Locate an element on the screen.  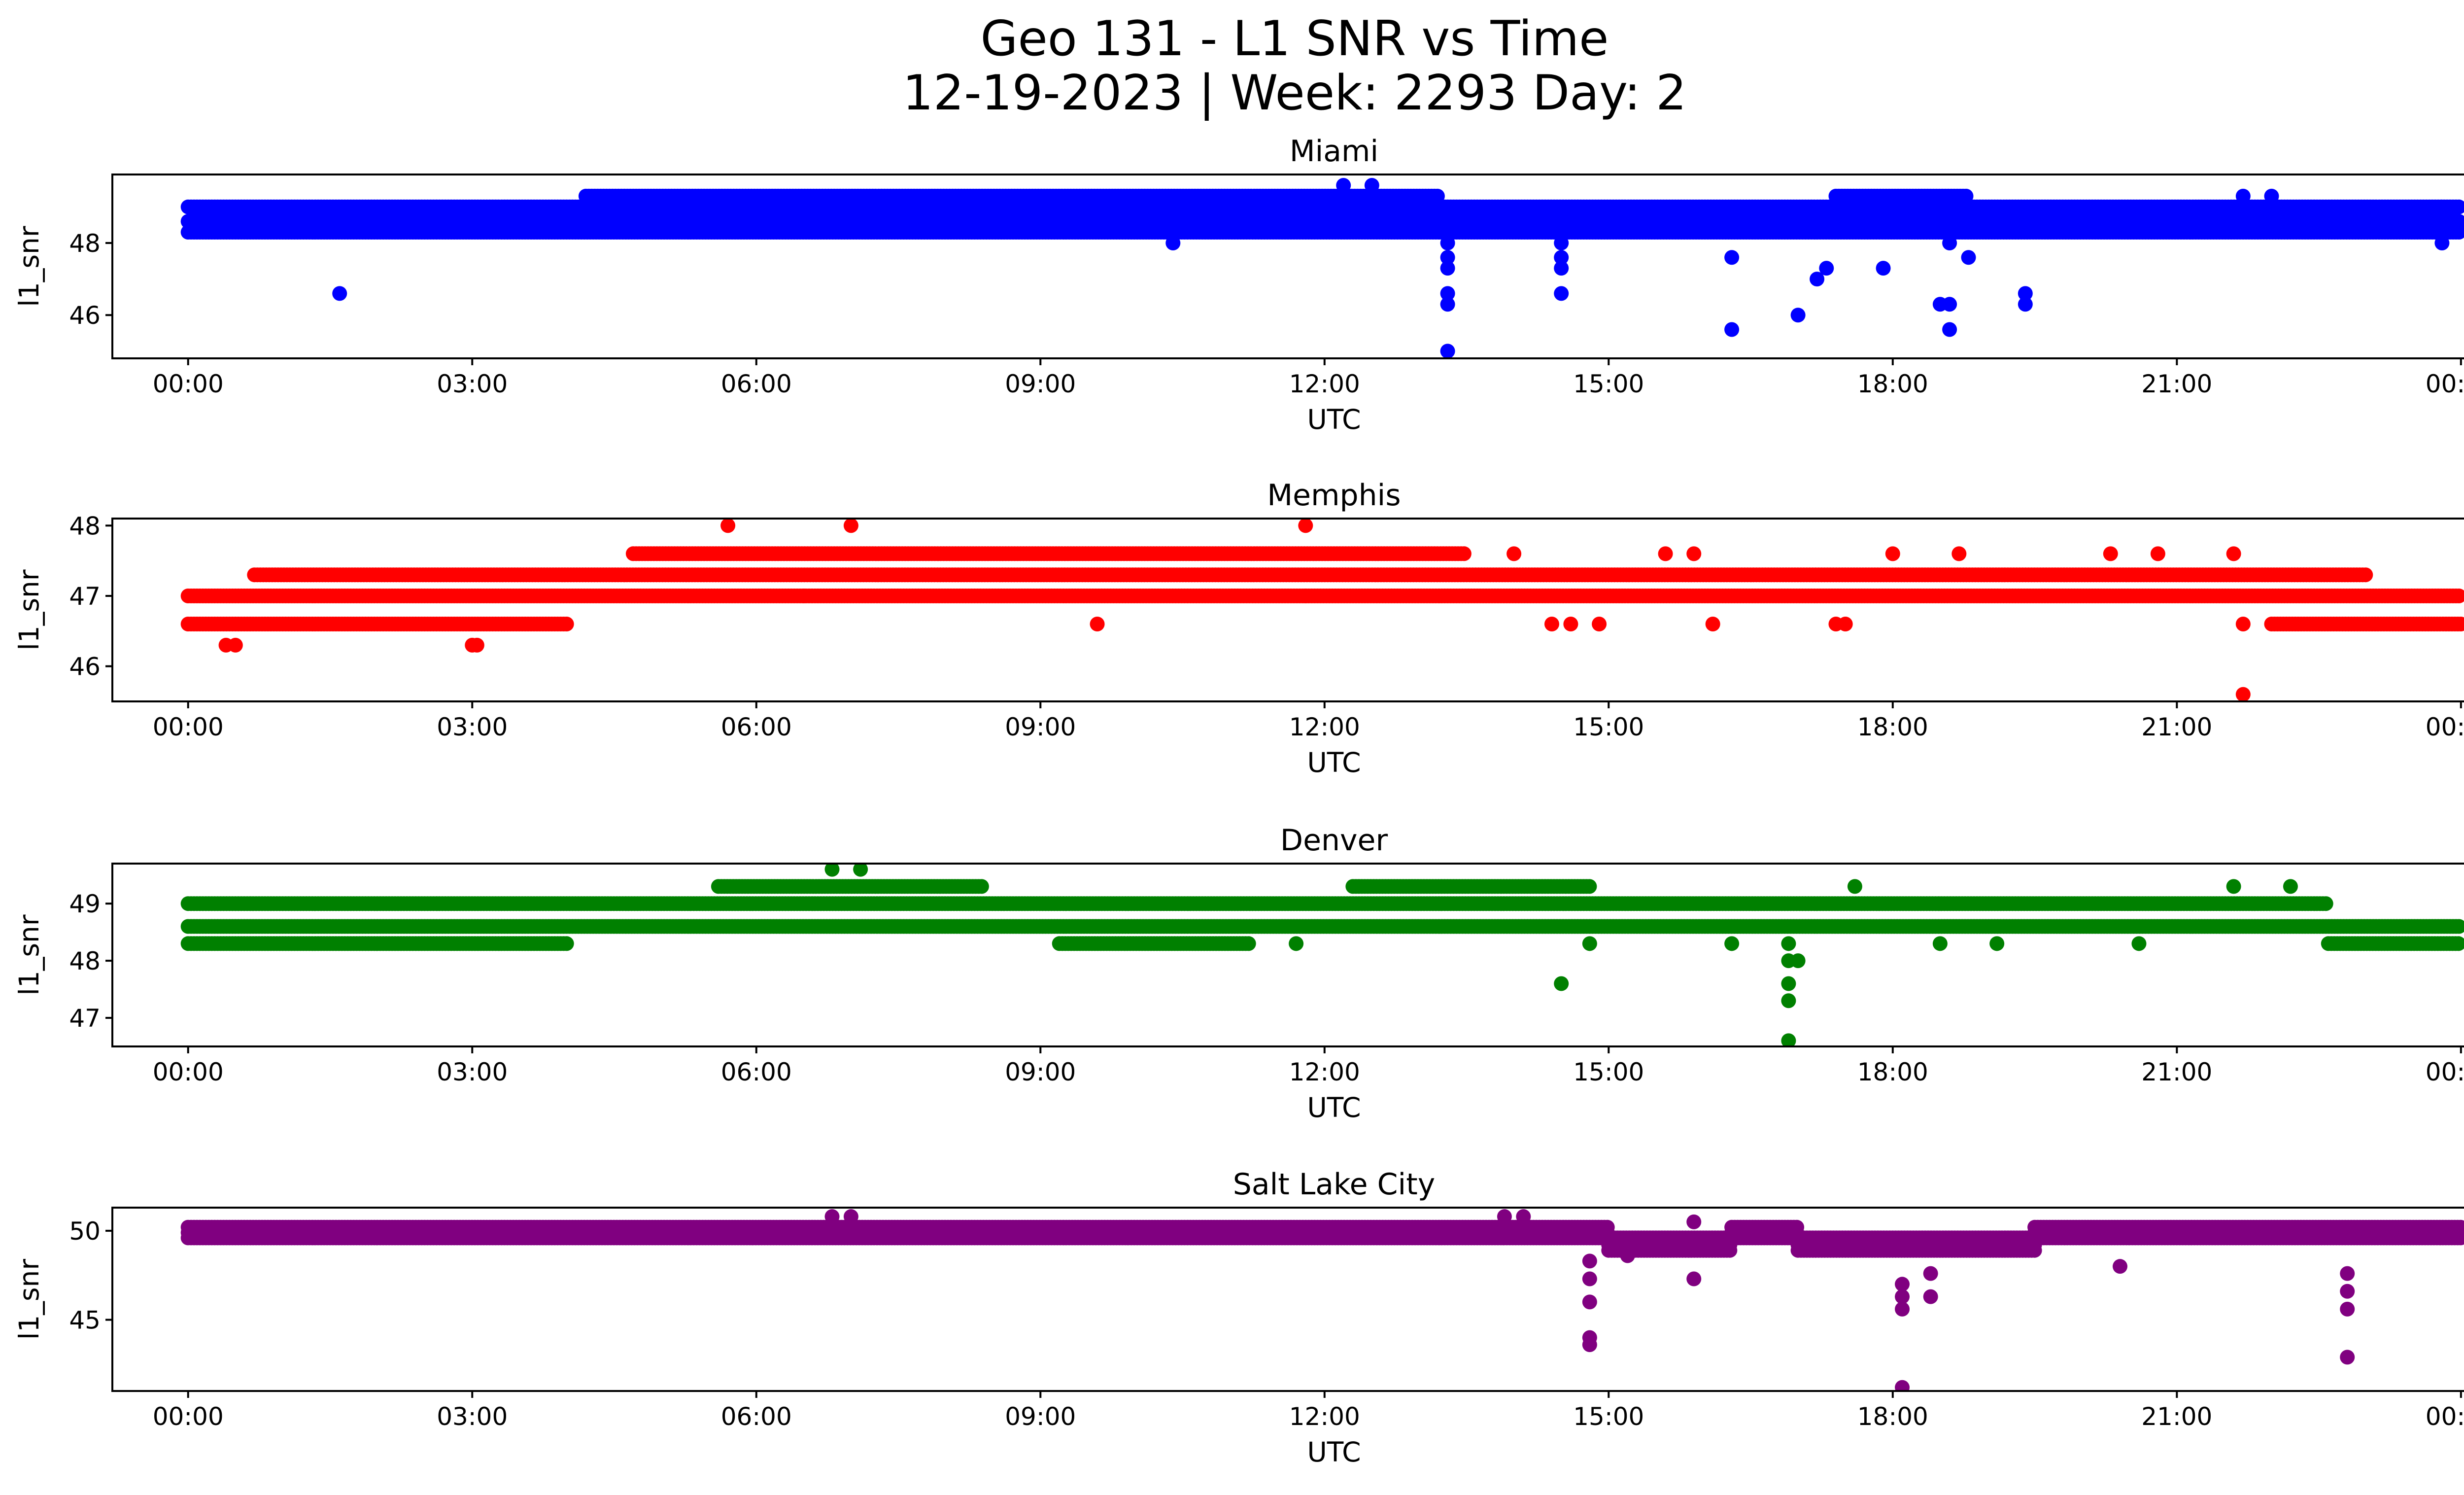
panel-title: Memphis is located at coordinates (1334, 495).